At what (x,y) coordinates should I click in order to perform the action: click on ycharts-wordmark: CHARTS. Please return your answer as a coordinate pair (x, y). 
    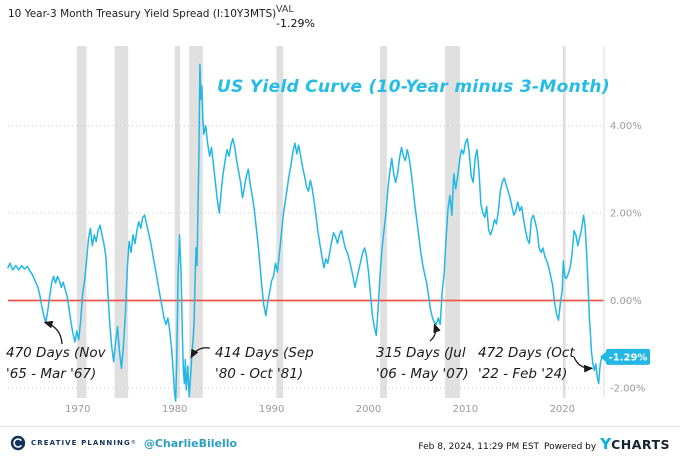
    Looking at the image, I should click on (640, 444).